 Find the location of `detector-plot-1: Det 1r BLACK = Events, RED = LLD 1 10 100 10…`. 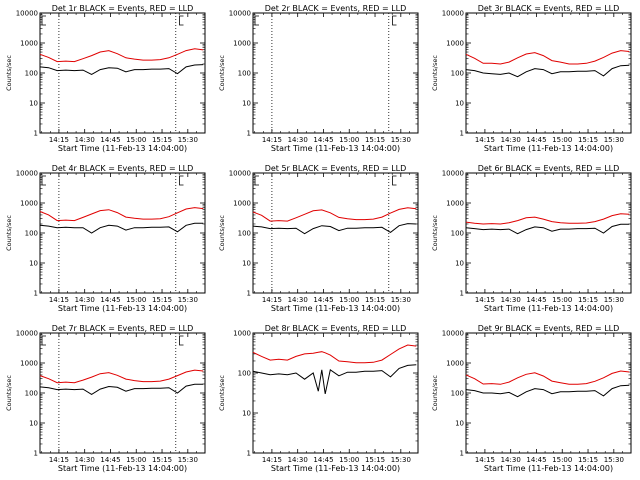

detector-plot-1: Det 1r BLACK = Events, RED = LLD 1 10 100 10… is located at coordinates (105, 78).